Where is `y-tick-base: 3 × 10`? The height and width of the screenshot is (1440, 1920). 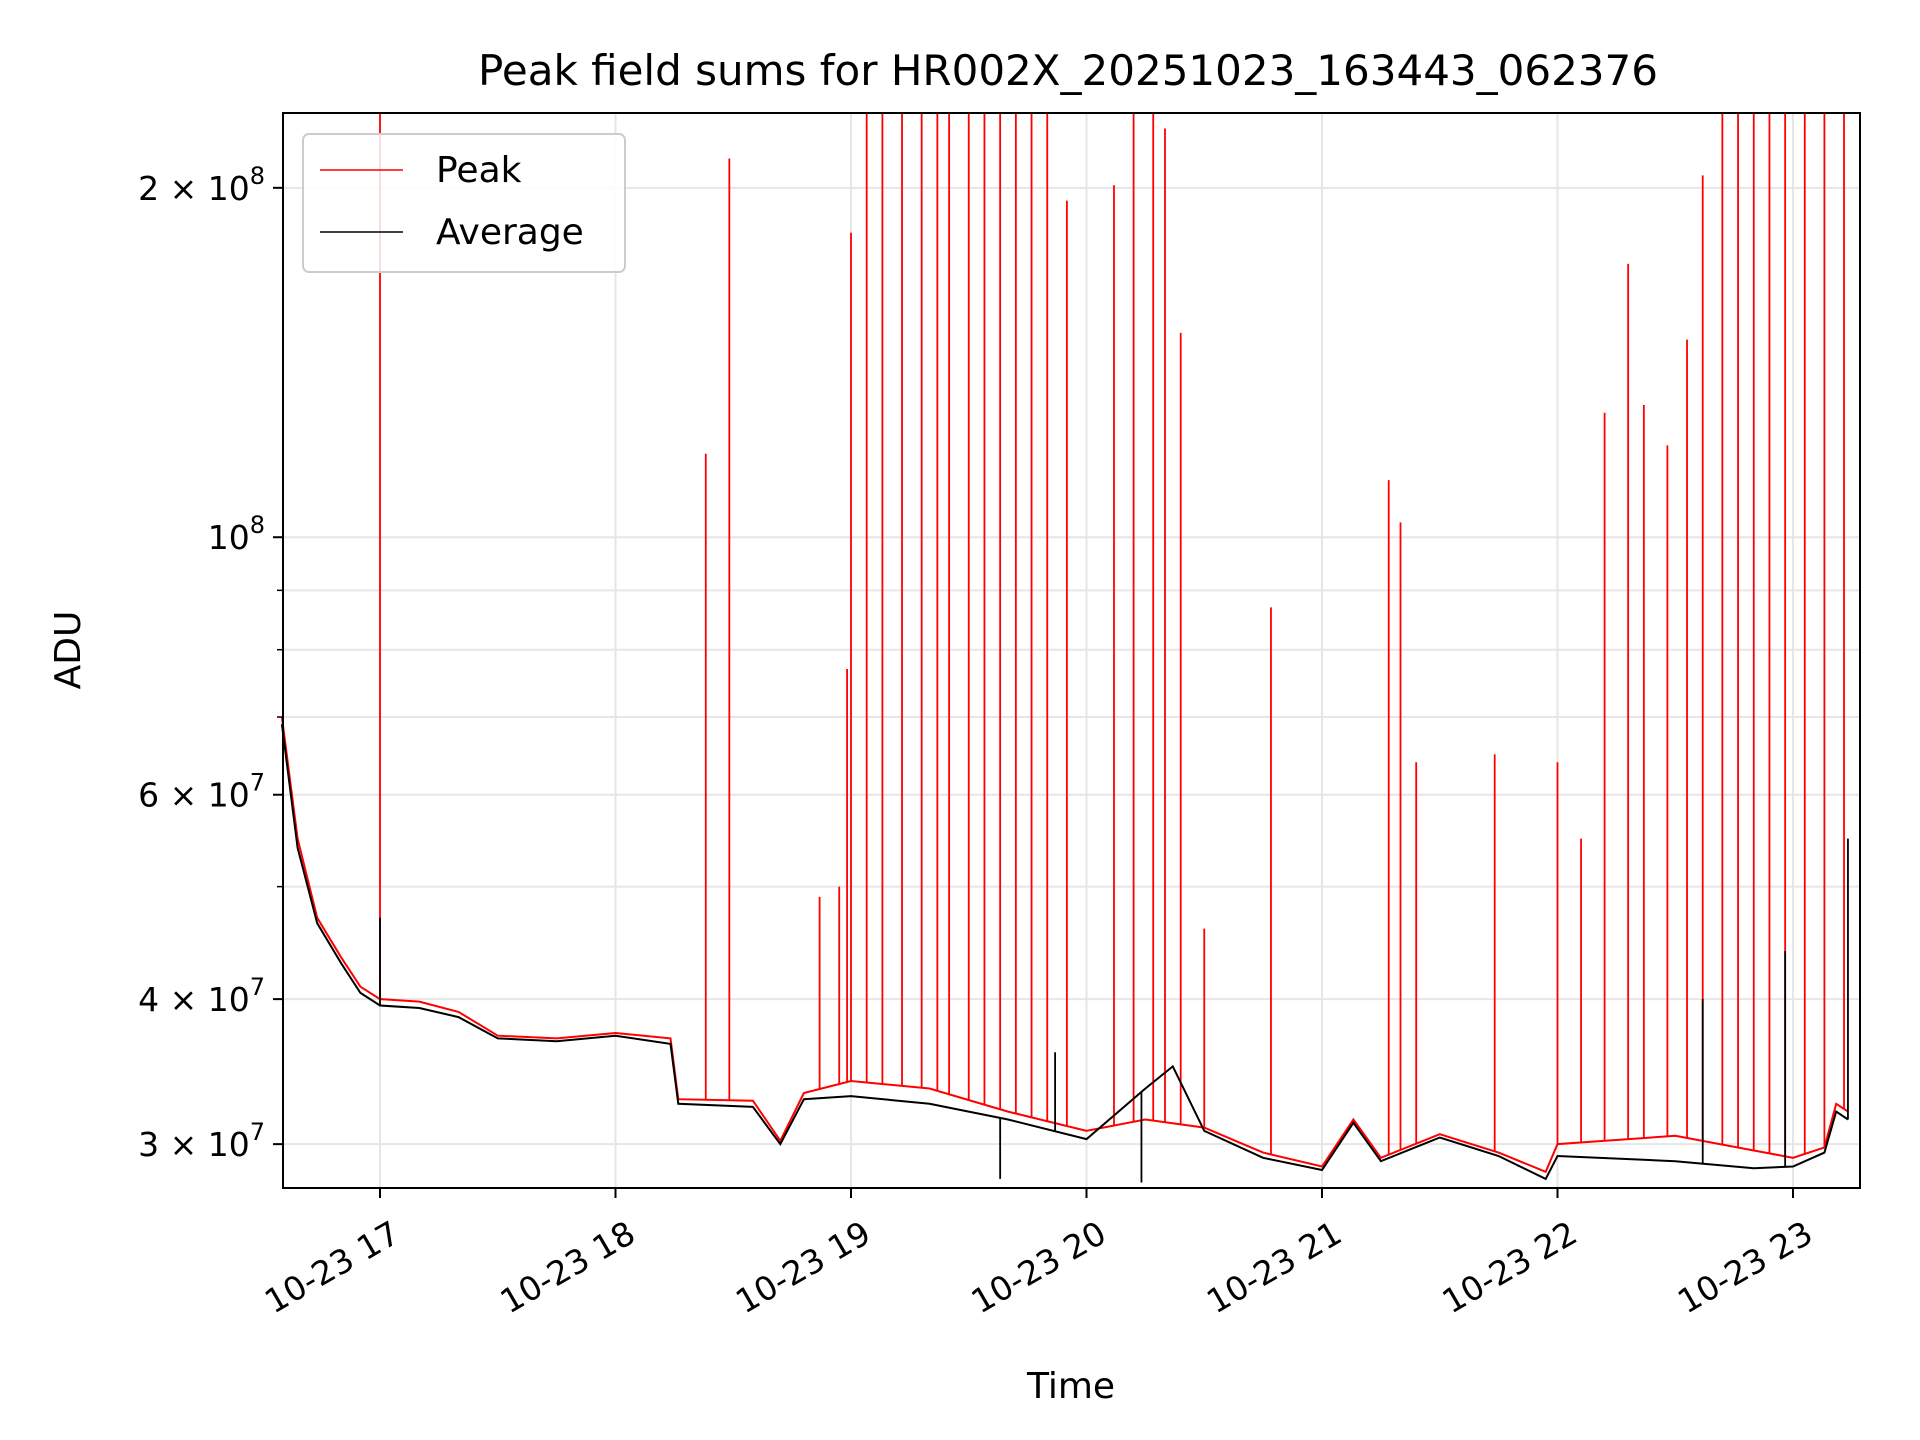 y-tick-base: 3 × 10 is located at coordinates (194, 1144).